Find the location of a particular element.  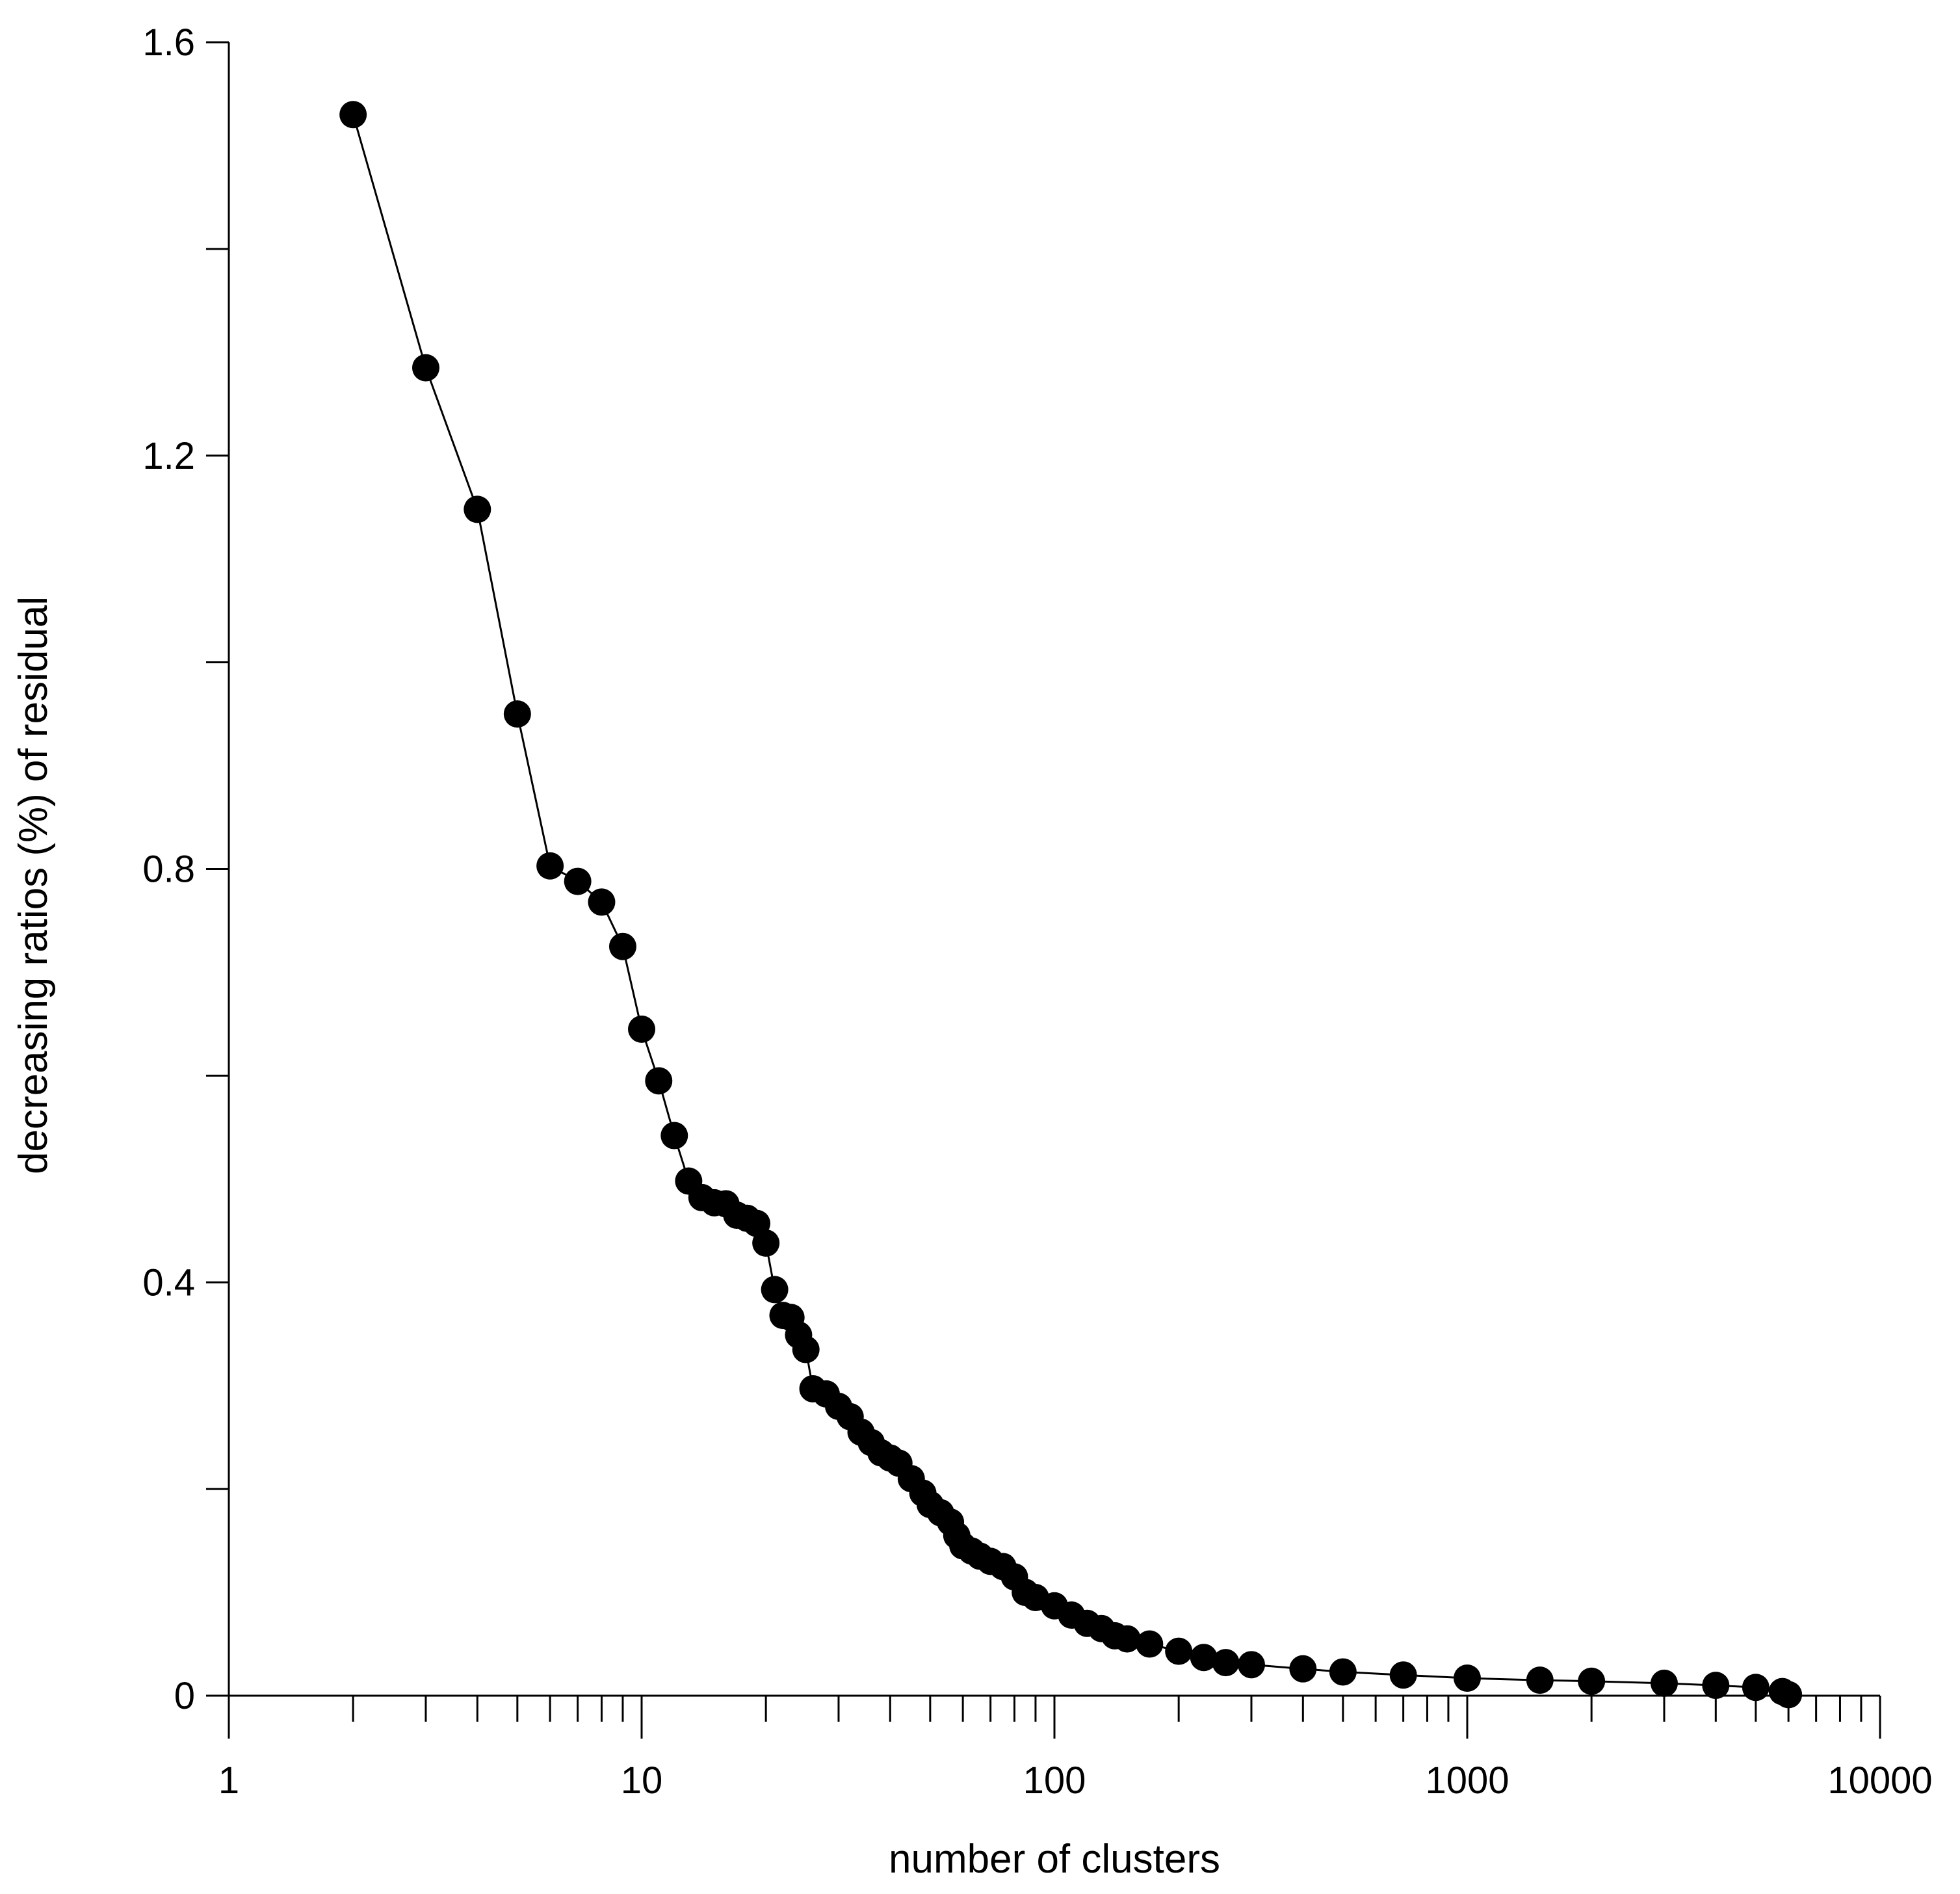

y-tick-label: 0.4 is located at coordinates (168, 1282).